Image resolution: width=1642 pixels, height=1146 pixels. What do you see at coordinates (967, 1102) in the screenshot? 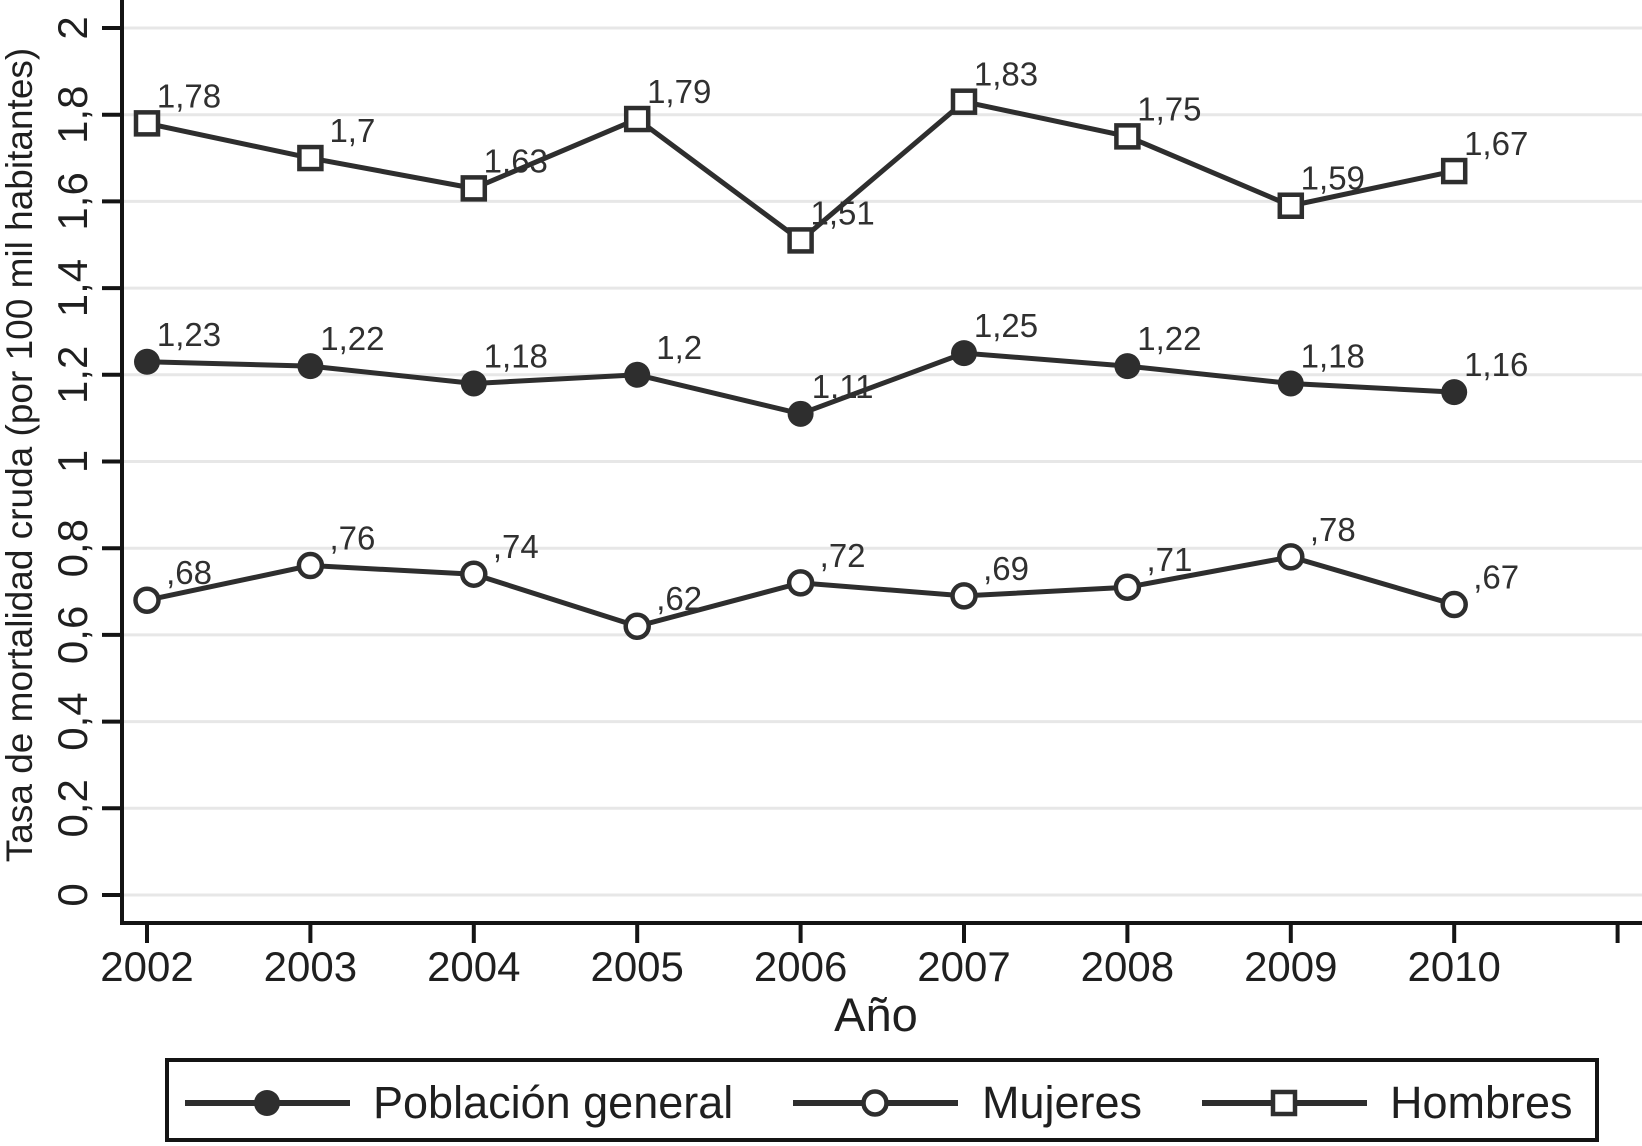
I see `legend-item-mujeres: Mujeres` at bounding box center [967, 1102].